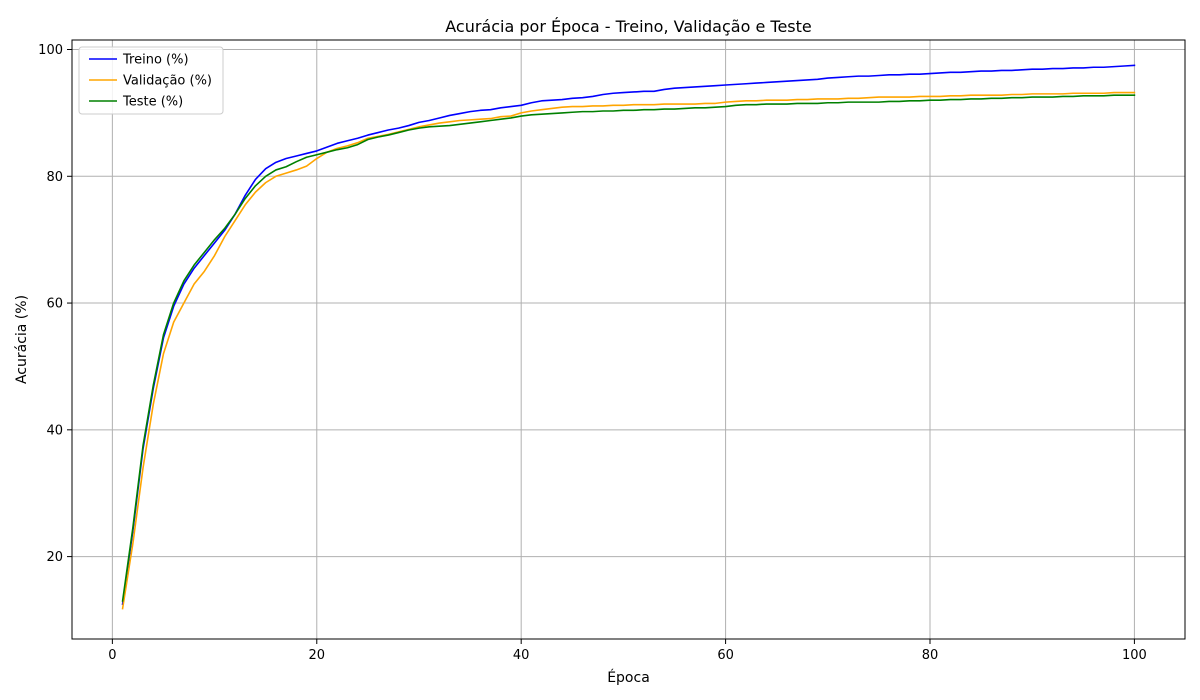 This screenshot has height=700, width=1200. Describe the element at coordinates (54, 430) in the screenshot. I see `y-tick-label: 40` at that location.